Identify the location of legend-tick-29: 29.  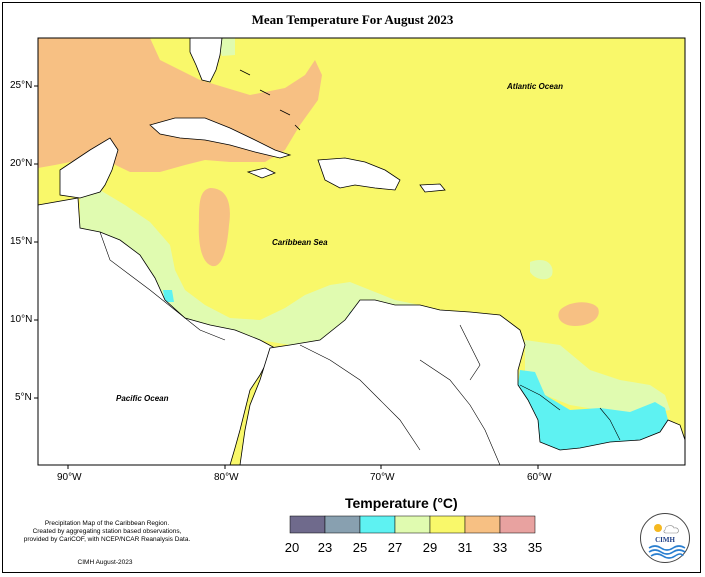
(430, 547).